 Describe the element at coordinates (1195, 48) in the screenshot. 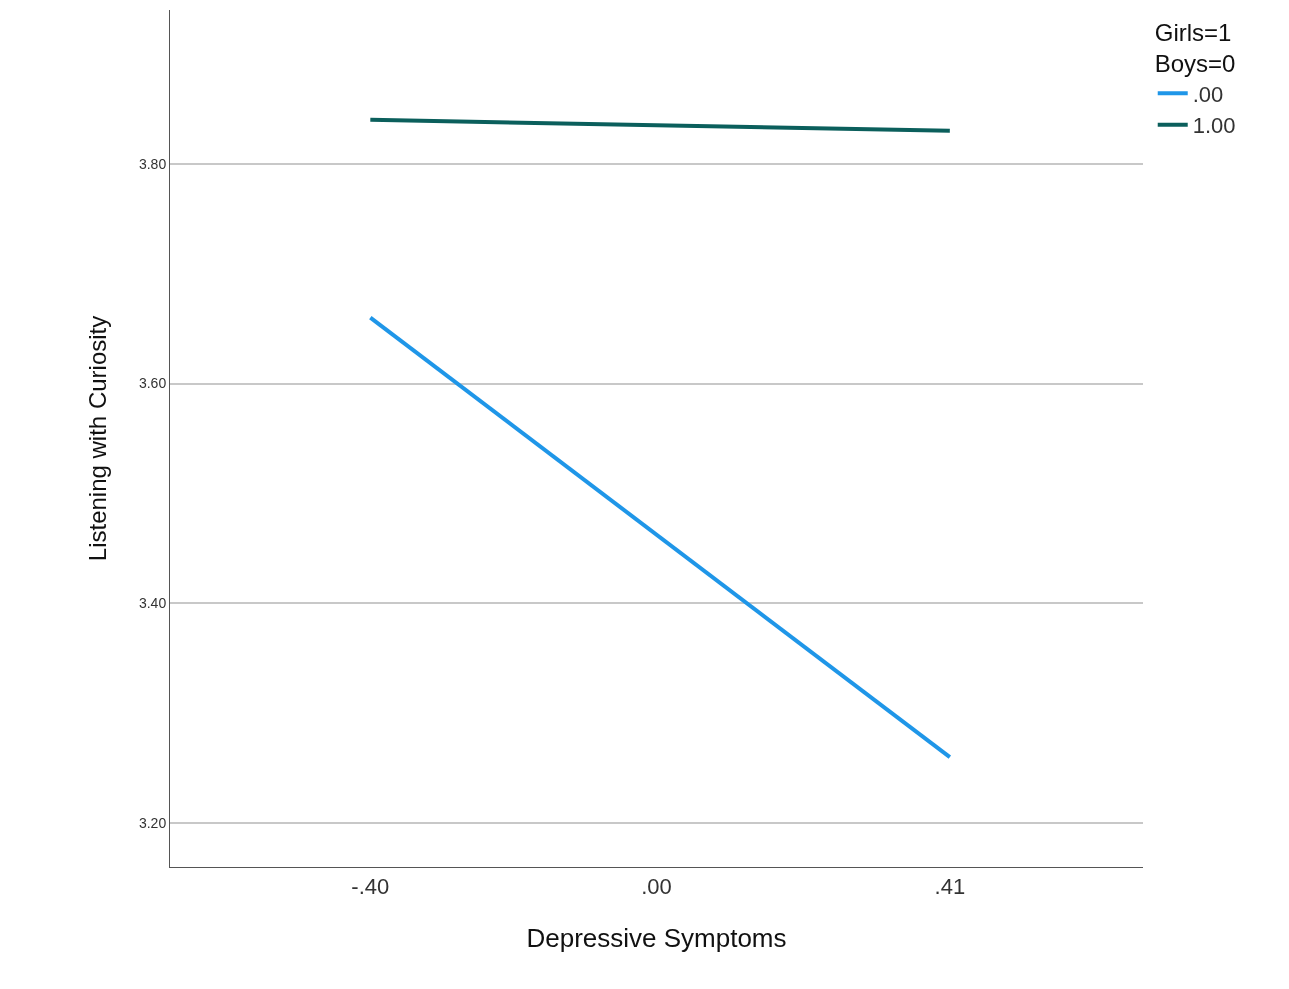

I see `legend-title: Girls=1 Boys=0` at that location.